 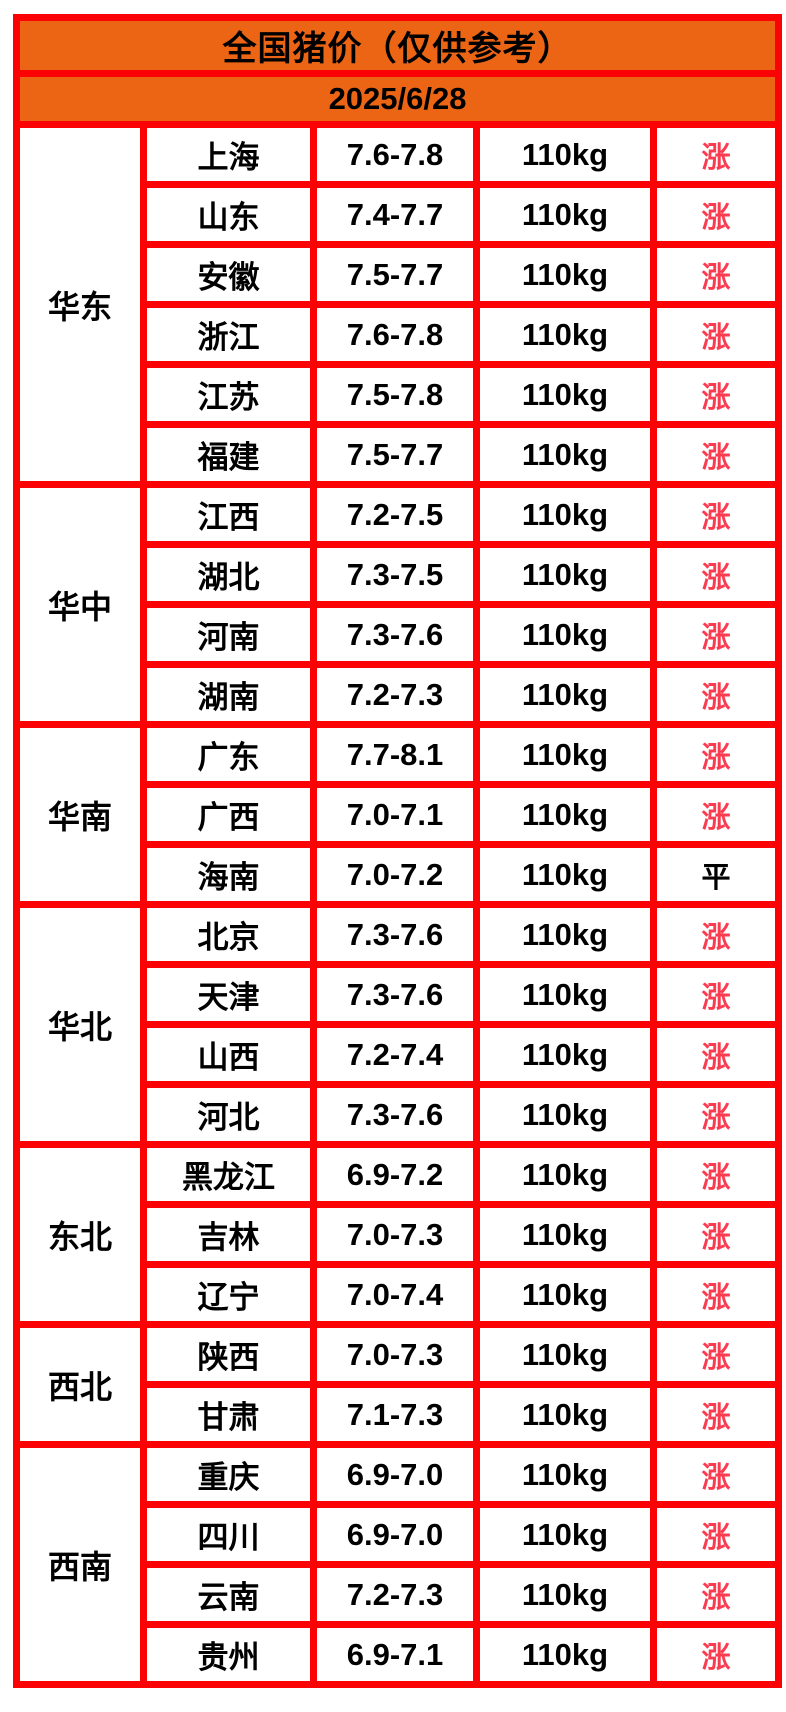 I want to click on price-cell: 7.5-7.8, so click(x=395, y=394).